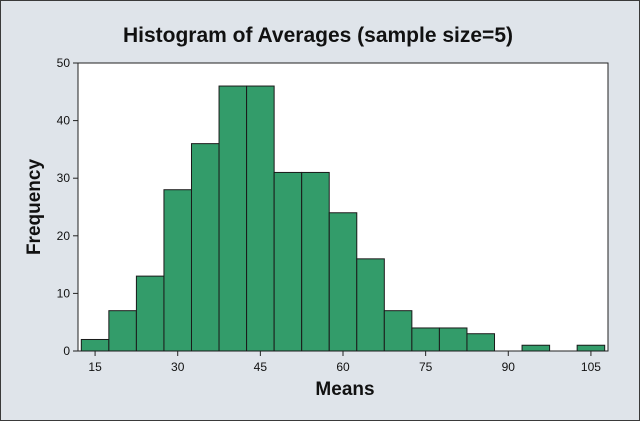 The image size is (640, 421). Describe the element at coordinates (318, 35) in the screenshot. I see `chart-title: Histogram of Averages (sample size=5)` at that location.